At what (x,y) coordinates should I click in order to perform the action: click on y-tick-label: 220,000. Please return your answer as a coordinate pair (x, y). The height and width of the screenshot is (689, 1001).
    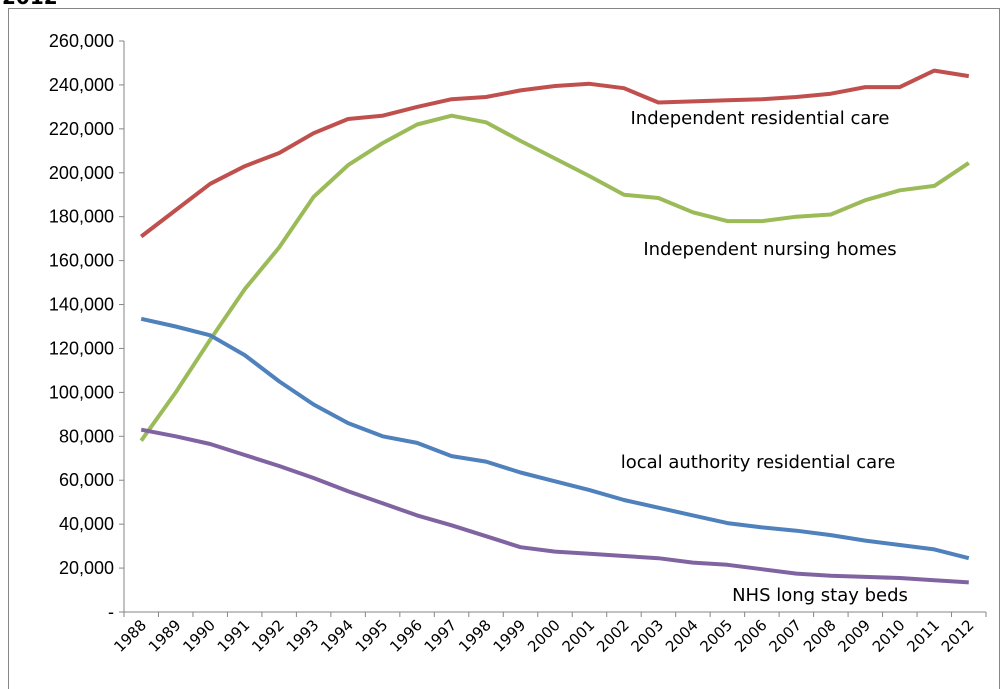
    Looking at the image, I should click on (81, 129).